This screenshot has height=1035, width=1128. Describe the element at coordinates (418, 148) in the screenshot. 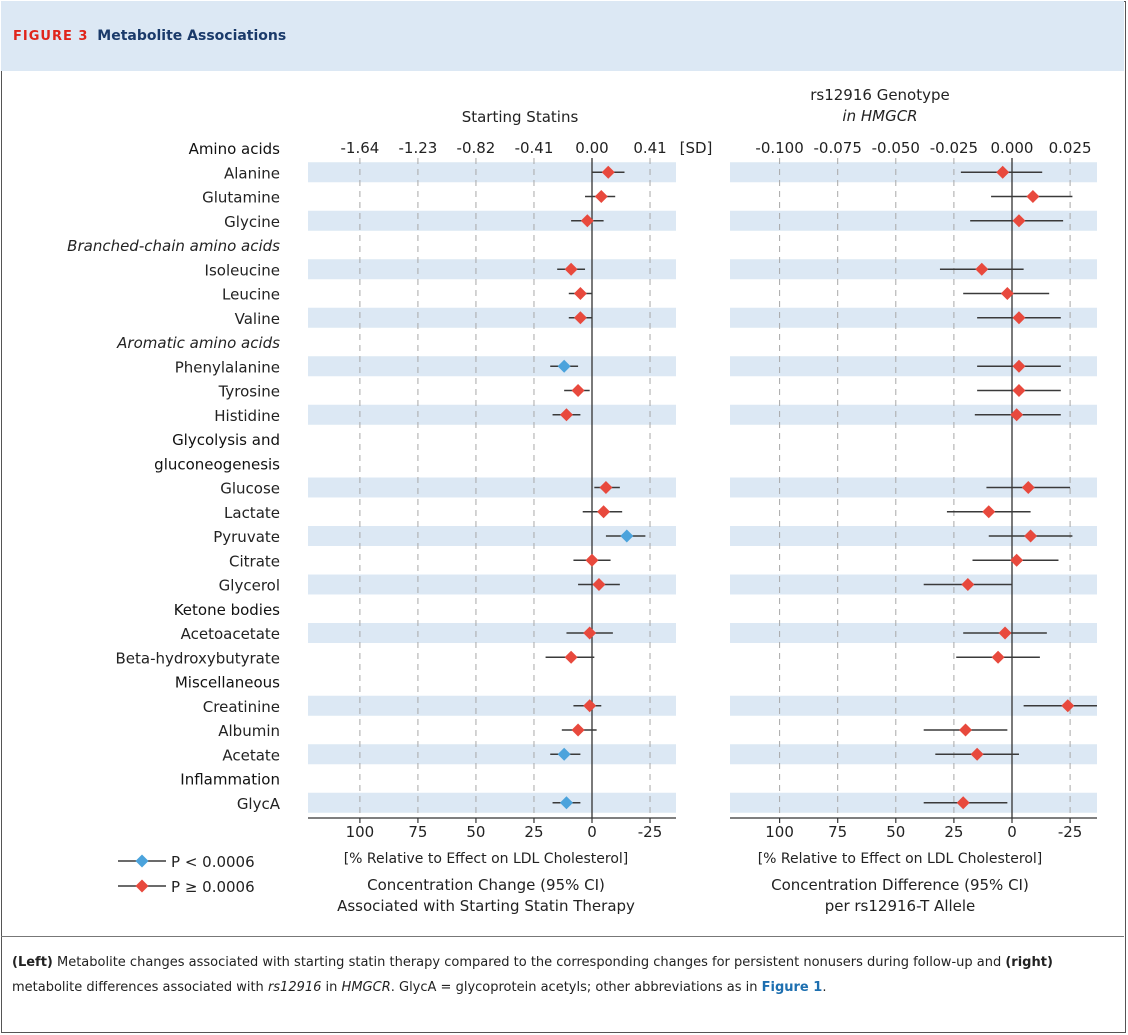

I see `top-axis-tick-label: -1.23` at that location.